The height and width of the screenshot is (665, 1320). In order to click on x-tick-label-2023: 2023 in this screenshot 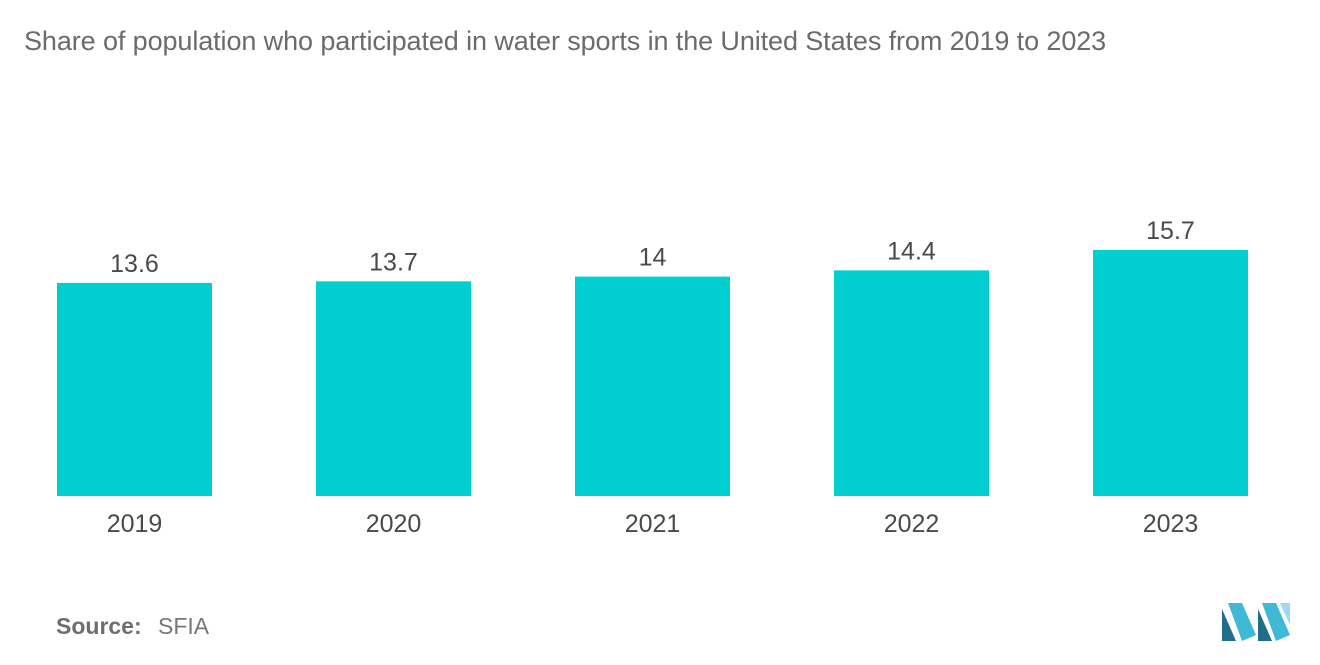, I will do `click(1171, 524)`.